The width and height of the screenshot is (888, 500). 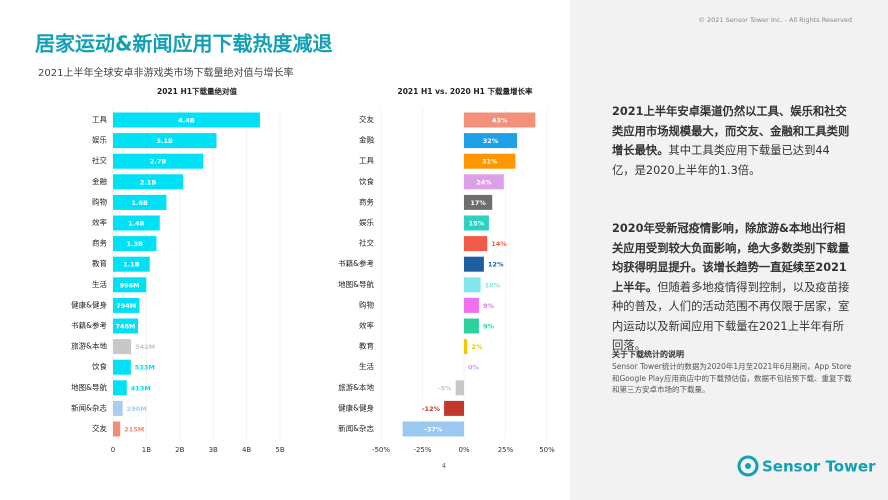 I want to click on value-label: 1.6B, so click(x=139, y=203).